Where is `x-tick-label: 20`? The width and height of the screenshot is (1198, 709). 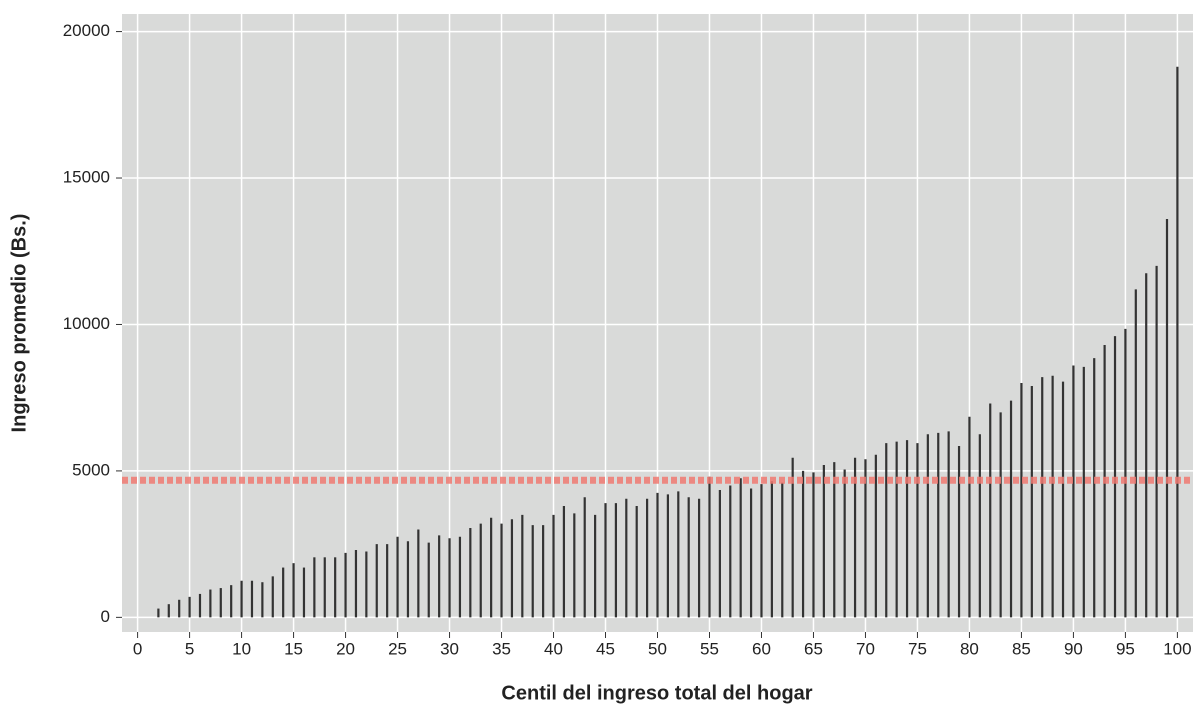
x-tick-label: 20 is located at coordinates (345, 648).